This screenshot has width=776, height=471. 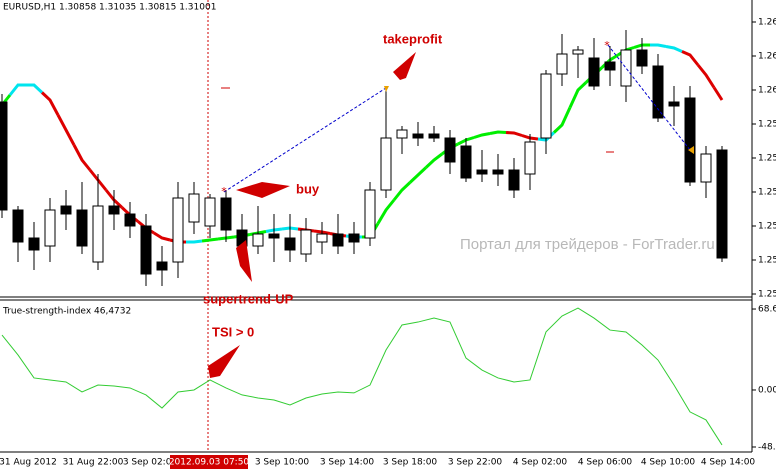 I want to click on annotation: TSI > 0, so click(x=233, y=331).